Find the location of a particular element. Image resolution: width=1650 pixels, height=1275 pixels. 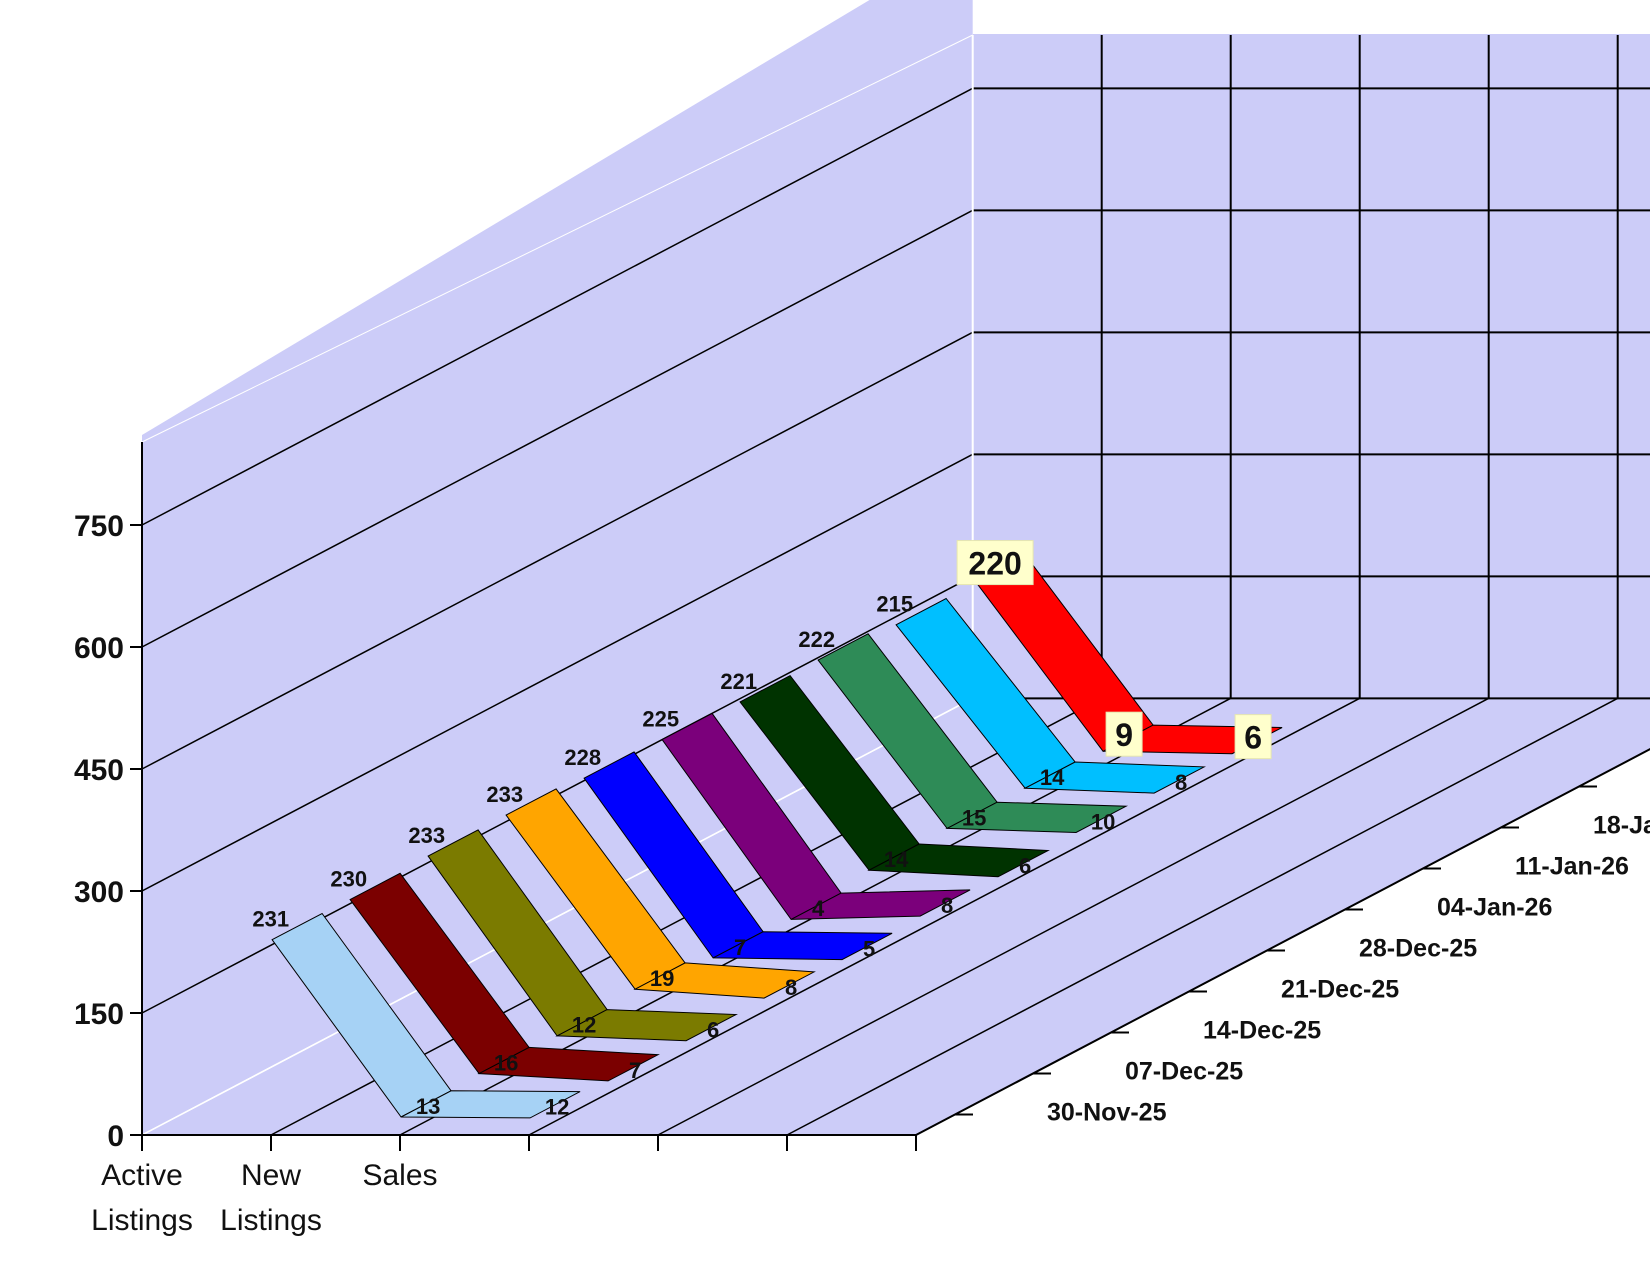

y-tick-label: 150 is located at coordinates (99, 1014).